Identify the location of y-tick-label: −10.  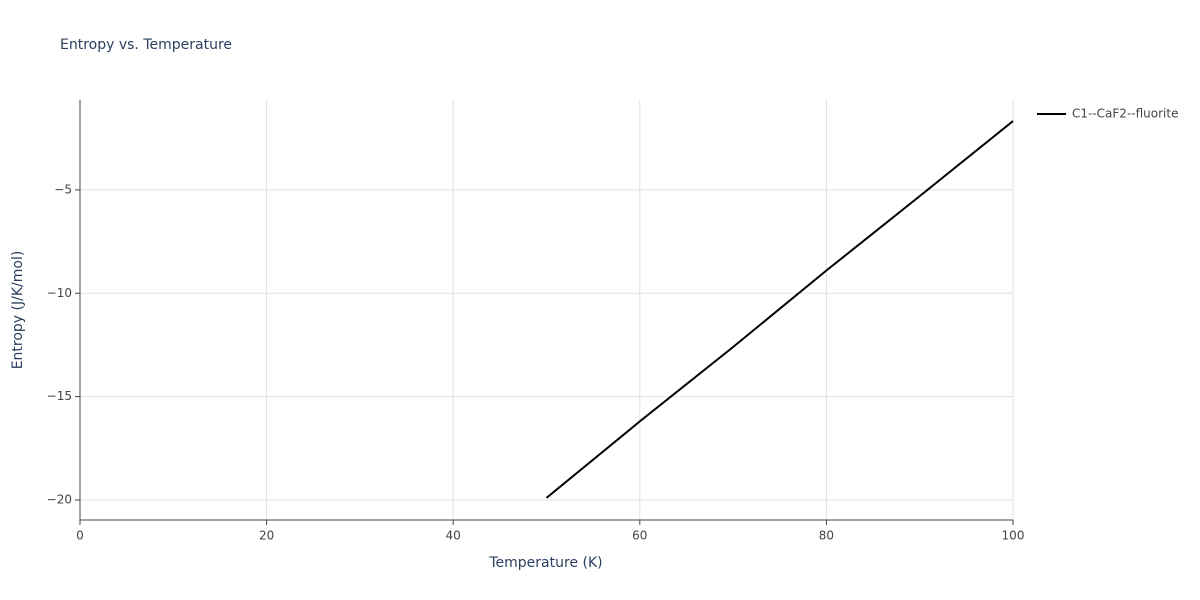
(59, 293).